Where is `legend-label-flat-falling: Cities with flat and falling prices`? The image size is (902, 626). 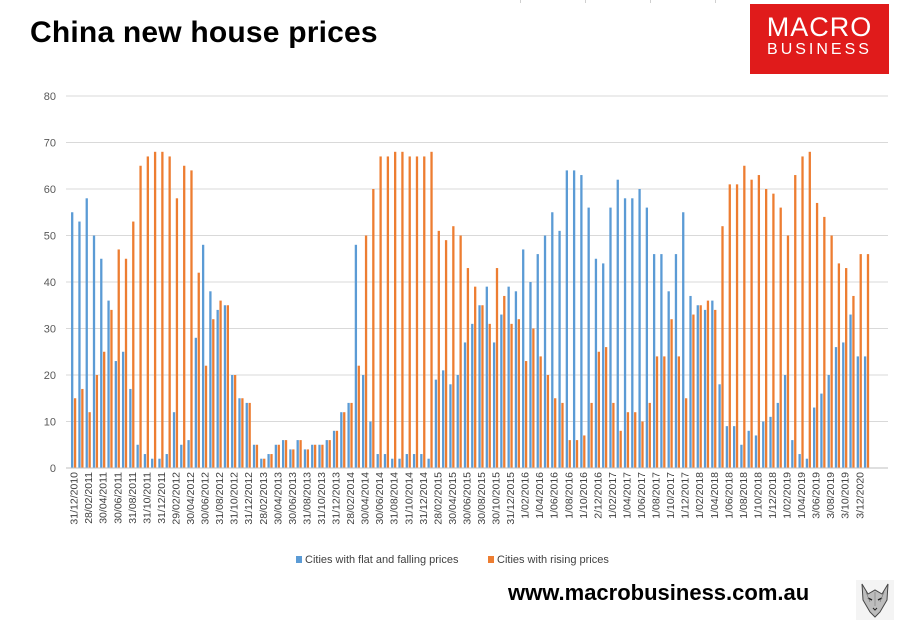
legend-label-flat-falling: Cities with flat and falling prices is located at coordinates (382, 560).